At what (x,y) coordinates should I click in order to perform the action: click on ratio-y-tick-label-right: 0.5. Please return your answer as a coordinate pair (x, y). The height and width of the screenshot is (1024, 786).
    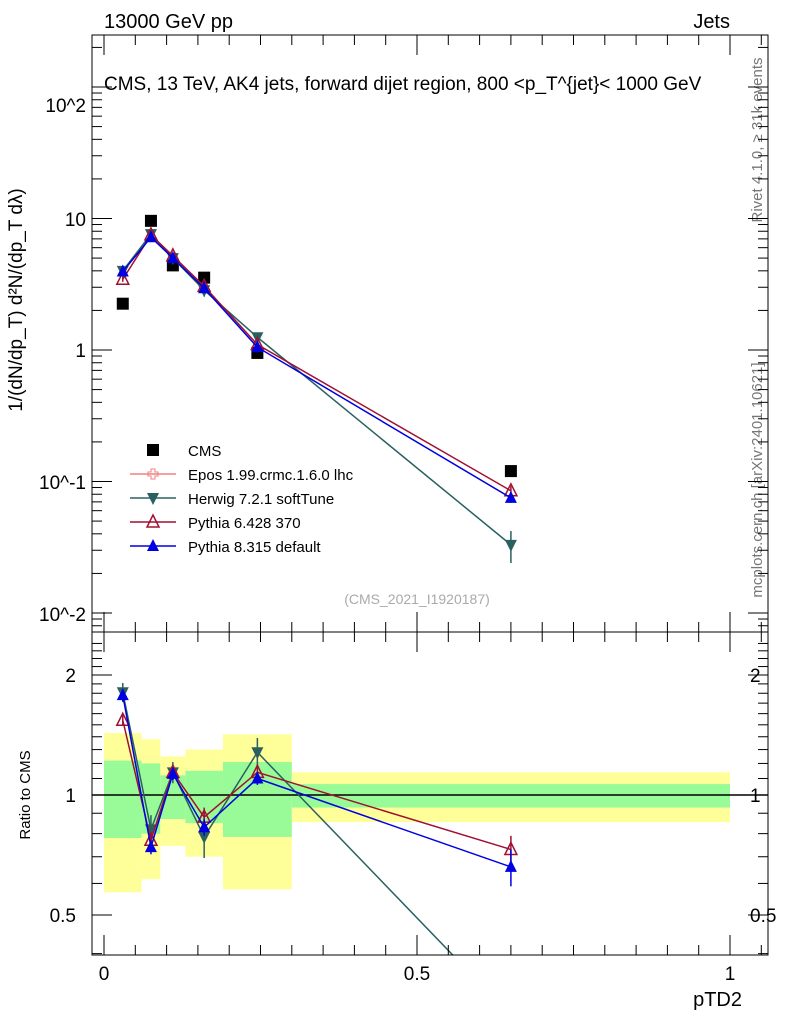
    Looking at the image, I should click on (763, 916).